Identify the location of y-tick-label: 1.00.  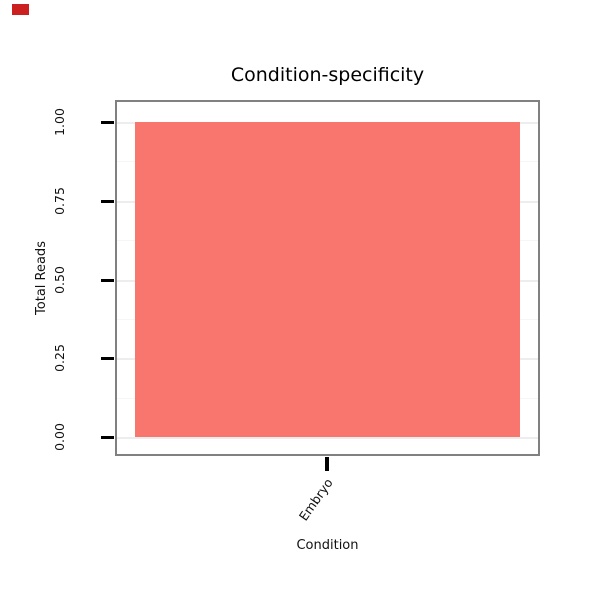
(59, 122).